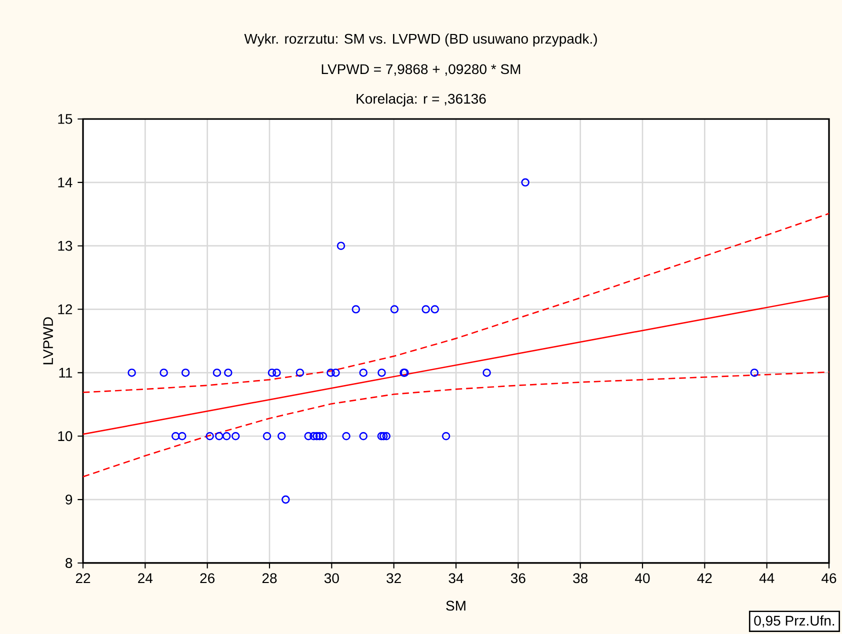 The image size is (842, 634). What do you see at coordinates (421, 100) in the screenshot?
I see `text: Korelacja: r = ,36136` at bounding box center [421, 100].